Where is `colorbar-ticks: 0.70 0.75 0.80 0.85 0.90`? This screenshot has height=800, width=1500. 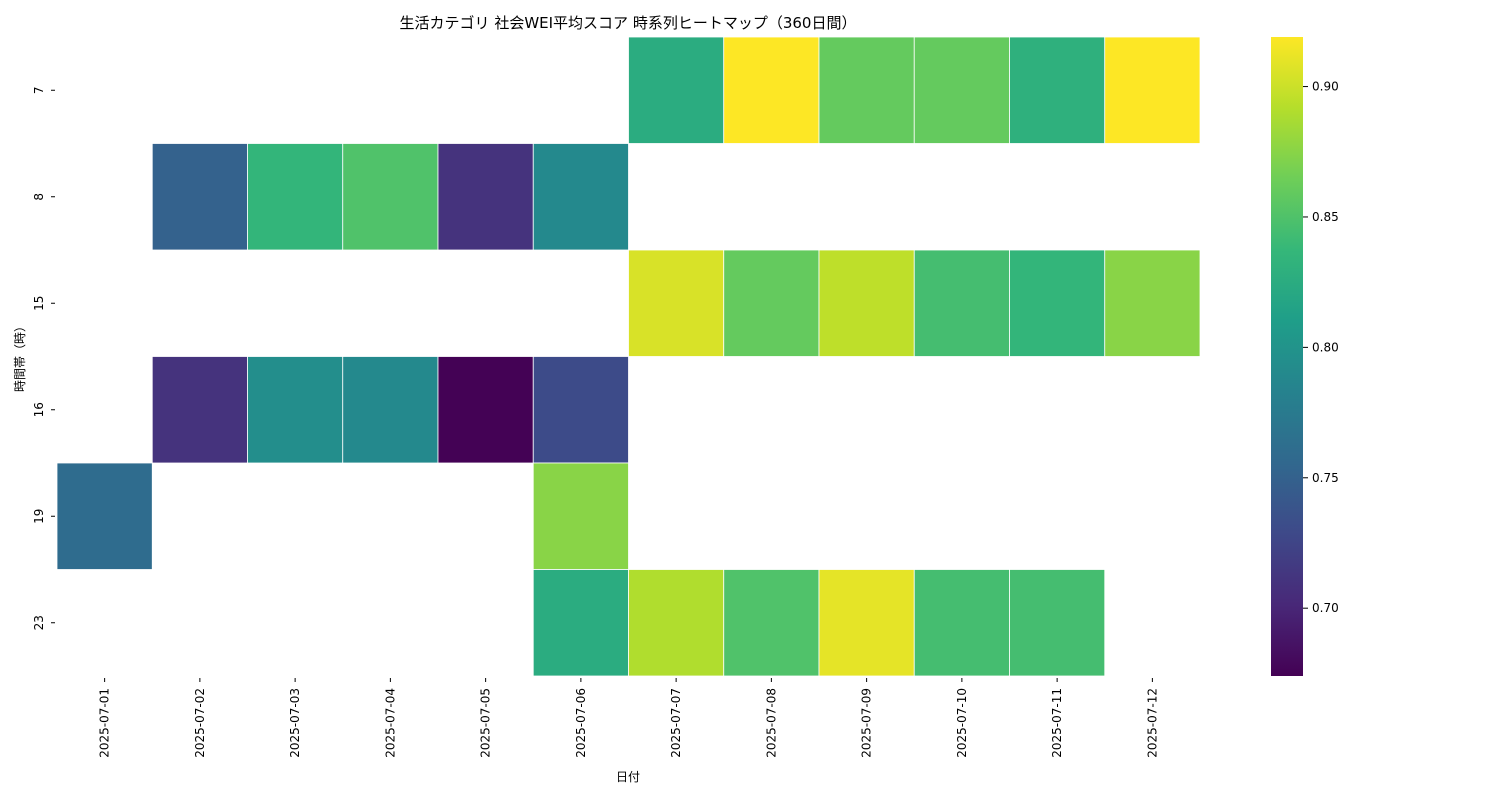
colorbar-ticks: 0.70 0.75 0.80 0.85 0.90 is located at coordinates (1321, 347).